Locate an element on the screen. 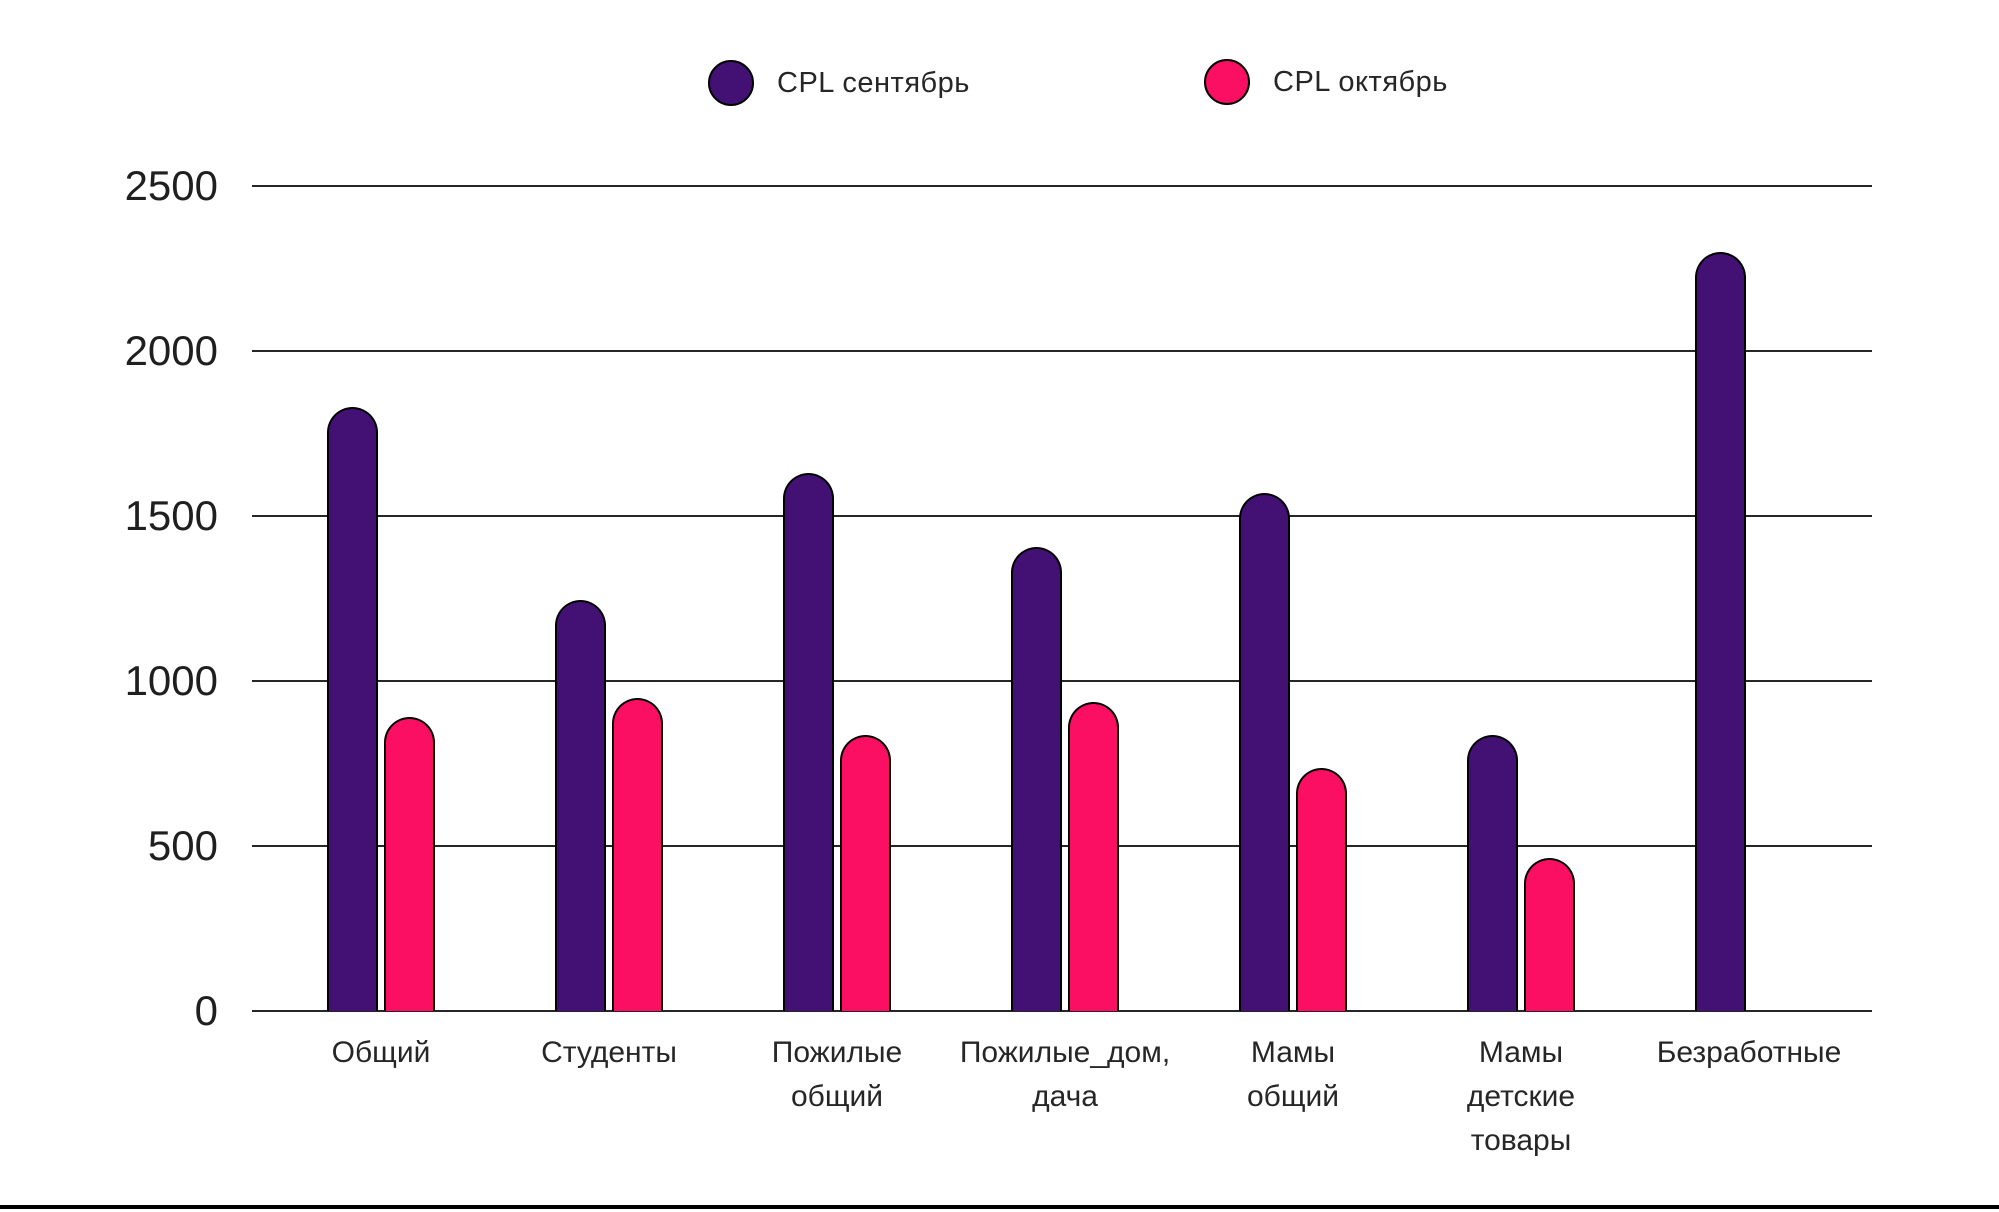  x-axis-category-label-4: Мамы общий is located at coordinates (1293, 1074).